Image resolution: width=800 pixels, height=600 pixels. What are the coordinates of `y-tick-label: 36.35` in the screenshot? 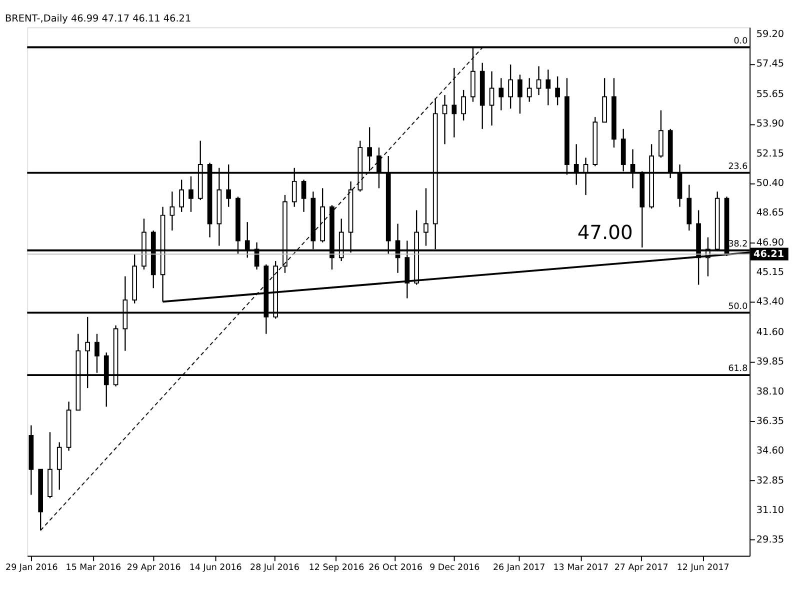 It's located at (770, 422).